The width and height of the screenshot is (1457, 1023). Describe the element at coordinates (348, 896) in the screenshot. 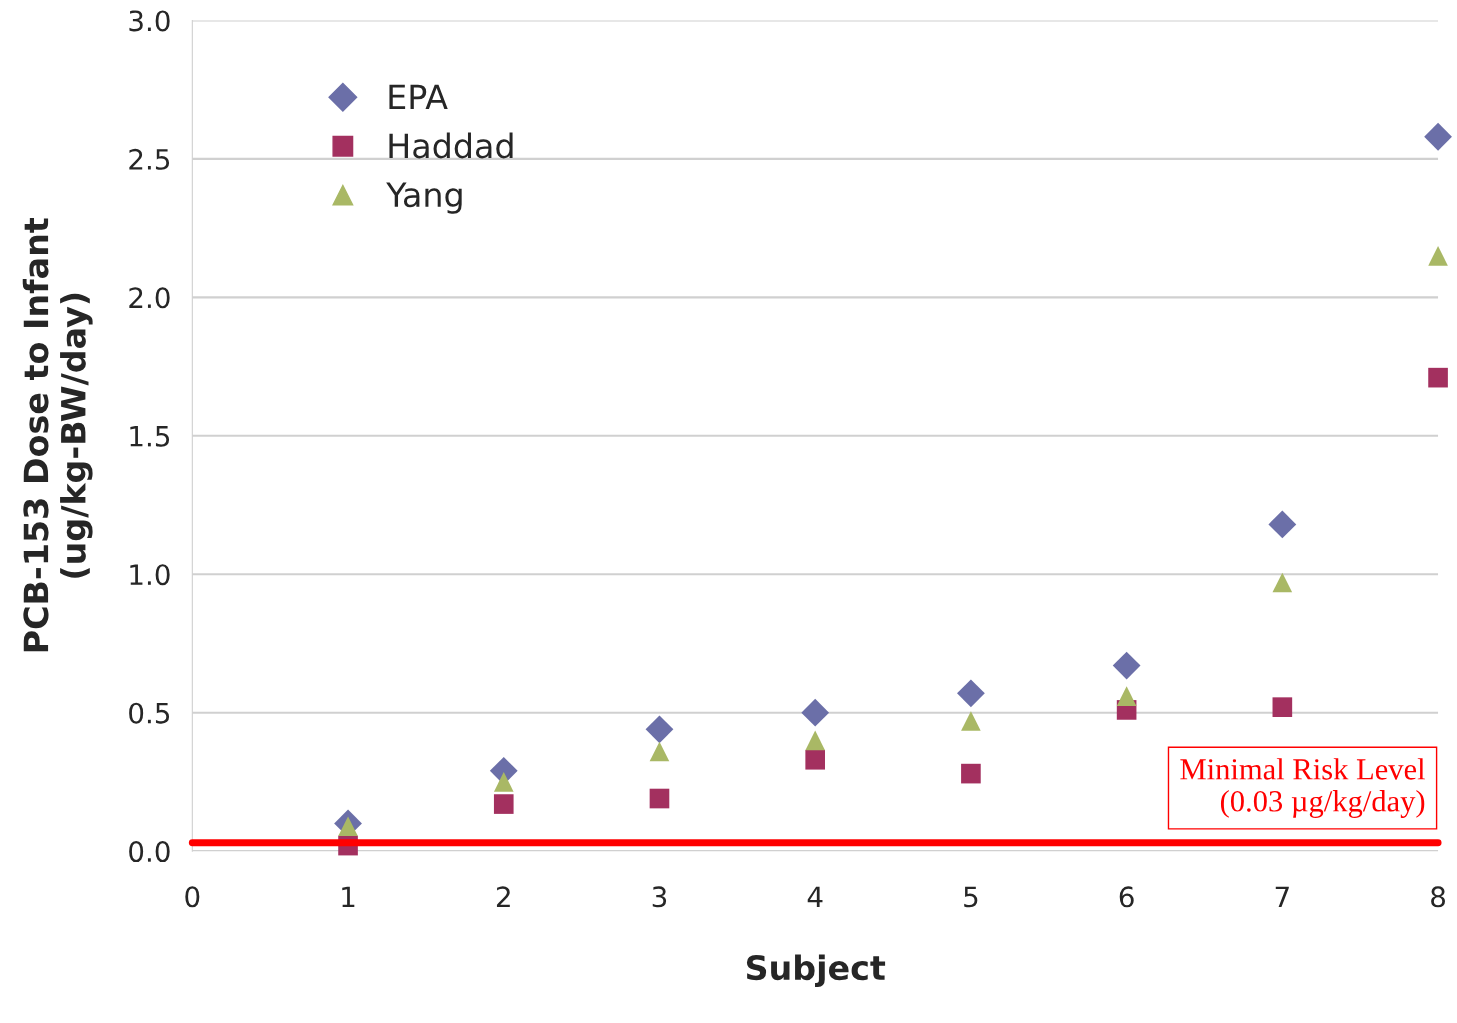

I see `x-tick-label: 1` at that location.